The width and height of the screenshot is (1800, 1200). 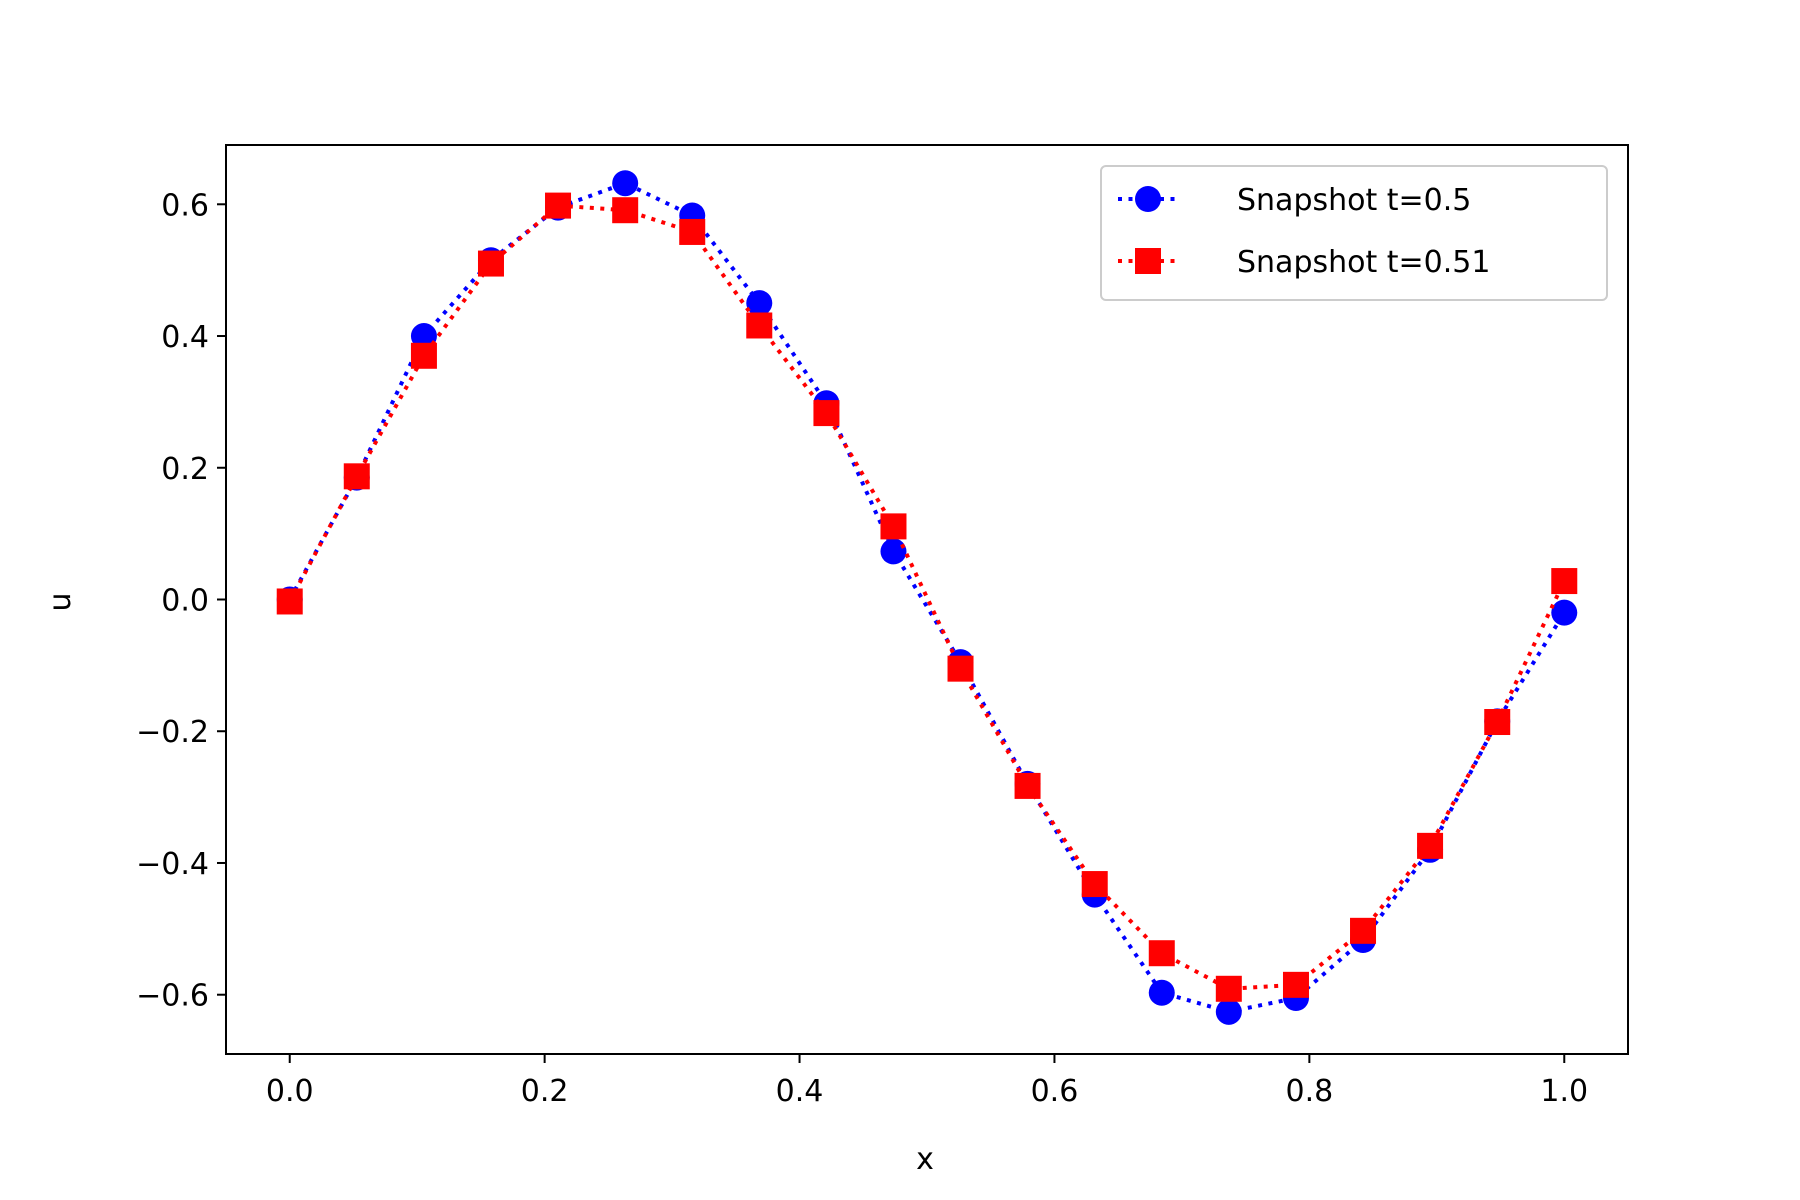 What do you see at coordinates (185, 469) in the screenshot?
I see `y-tick-label: 0.2` at bounding box center [185, 469].